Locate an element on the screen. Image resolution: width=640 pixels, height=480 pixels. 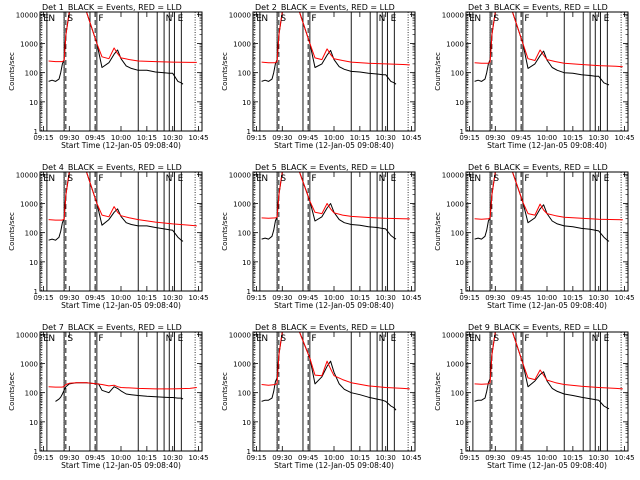
y-tick-label: 1 is located at coordinates (36, 132).